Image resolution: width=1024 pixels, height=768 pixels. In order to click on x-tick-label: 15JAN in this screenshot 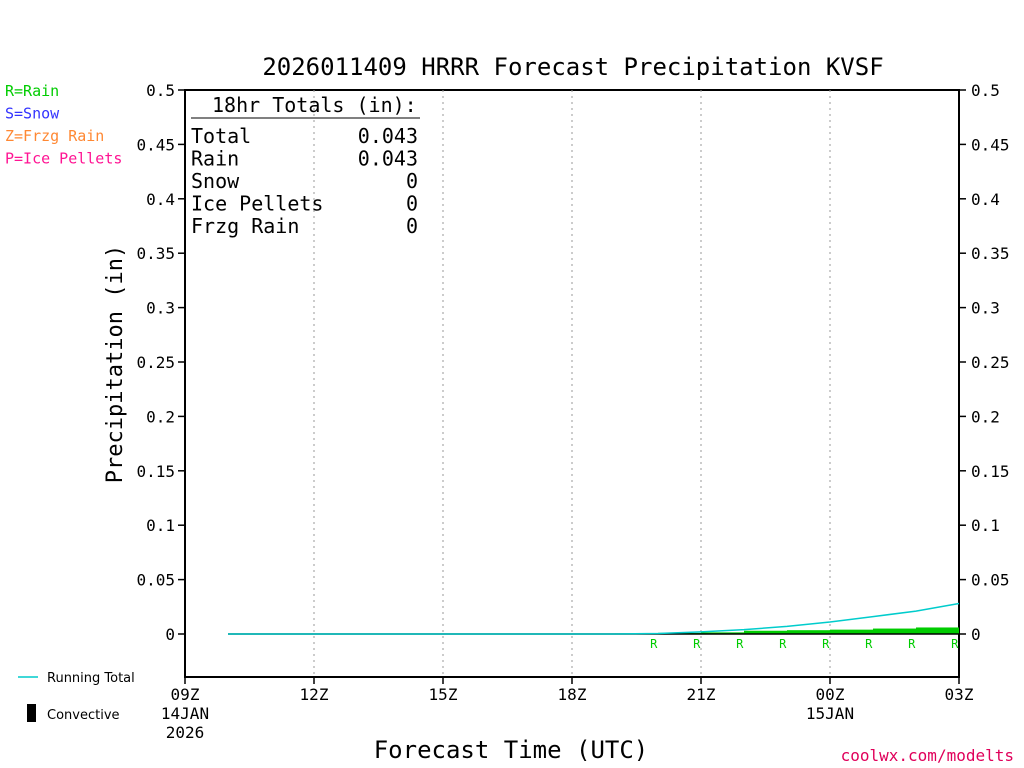, I will do `click(830, 713)`.